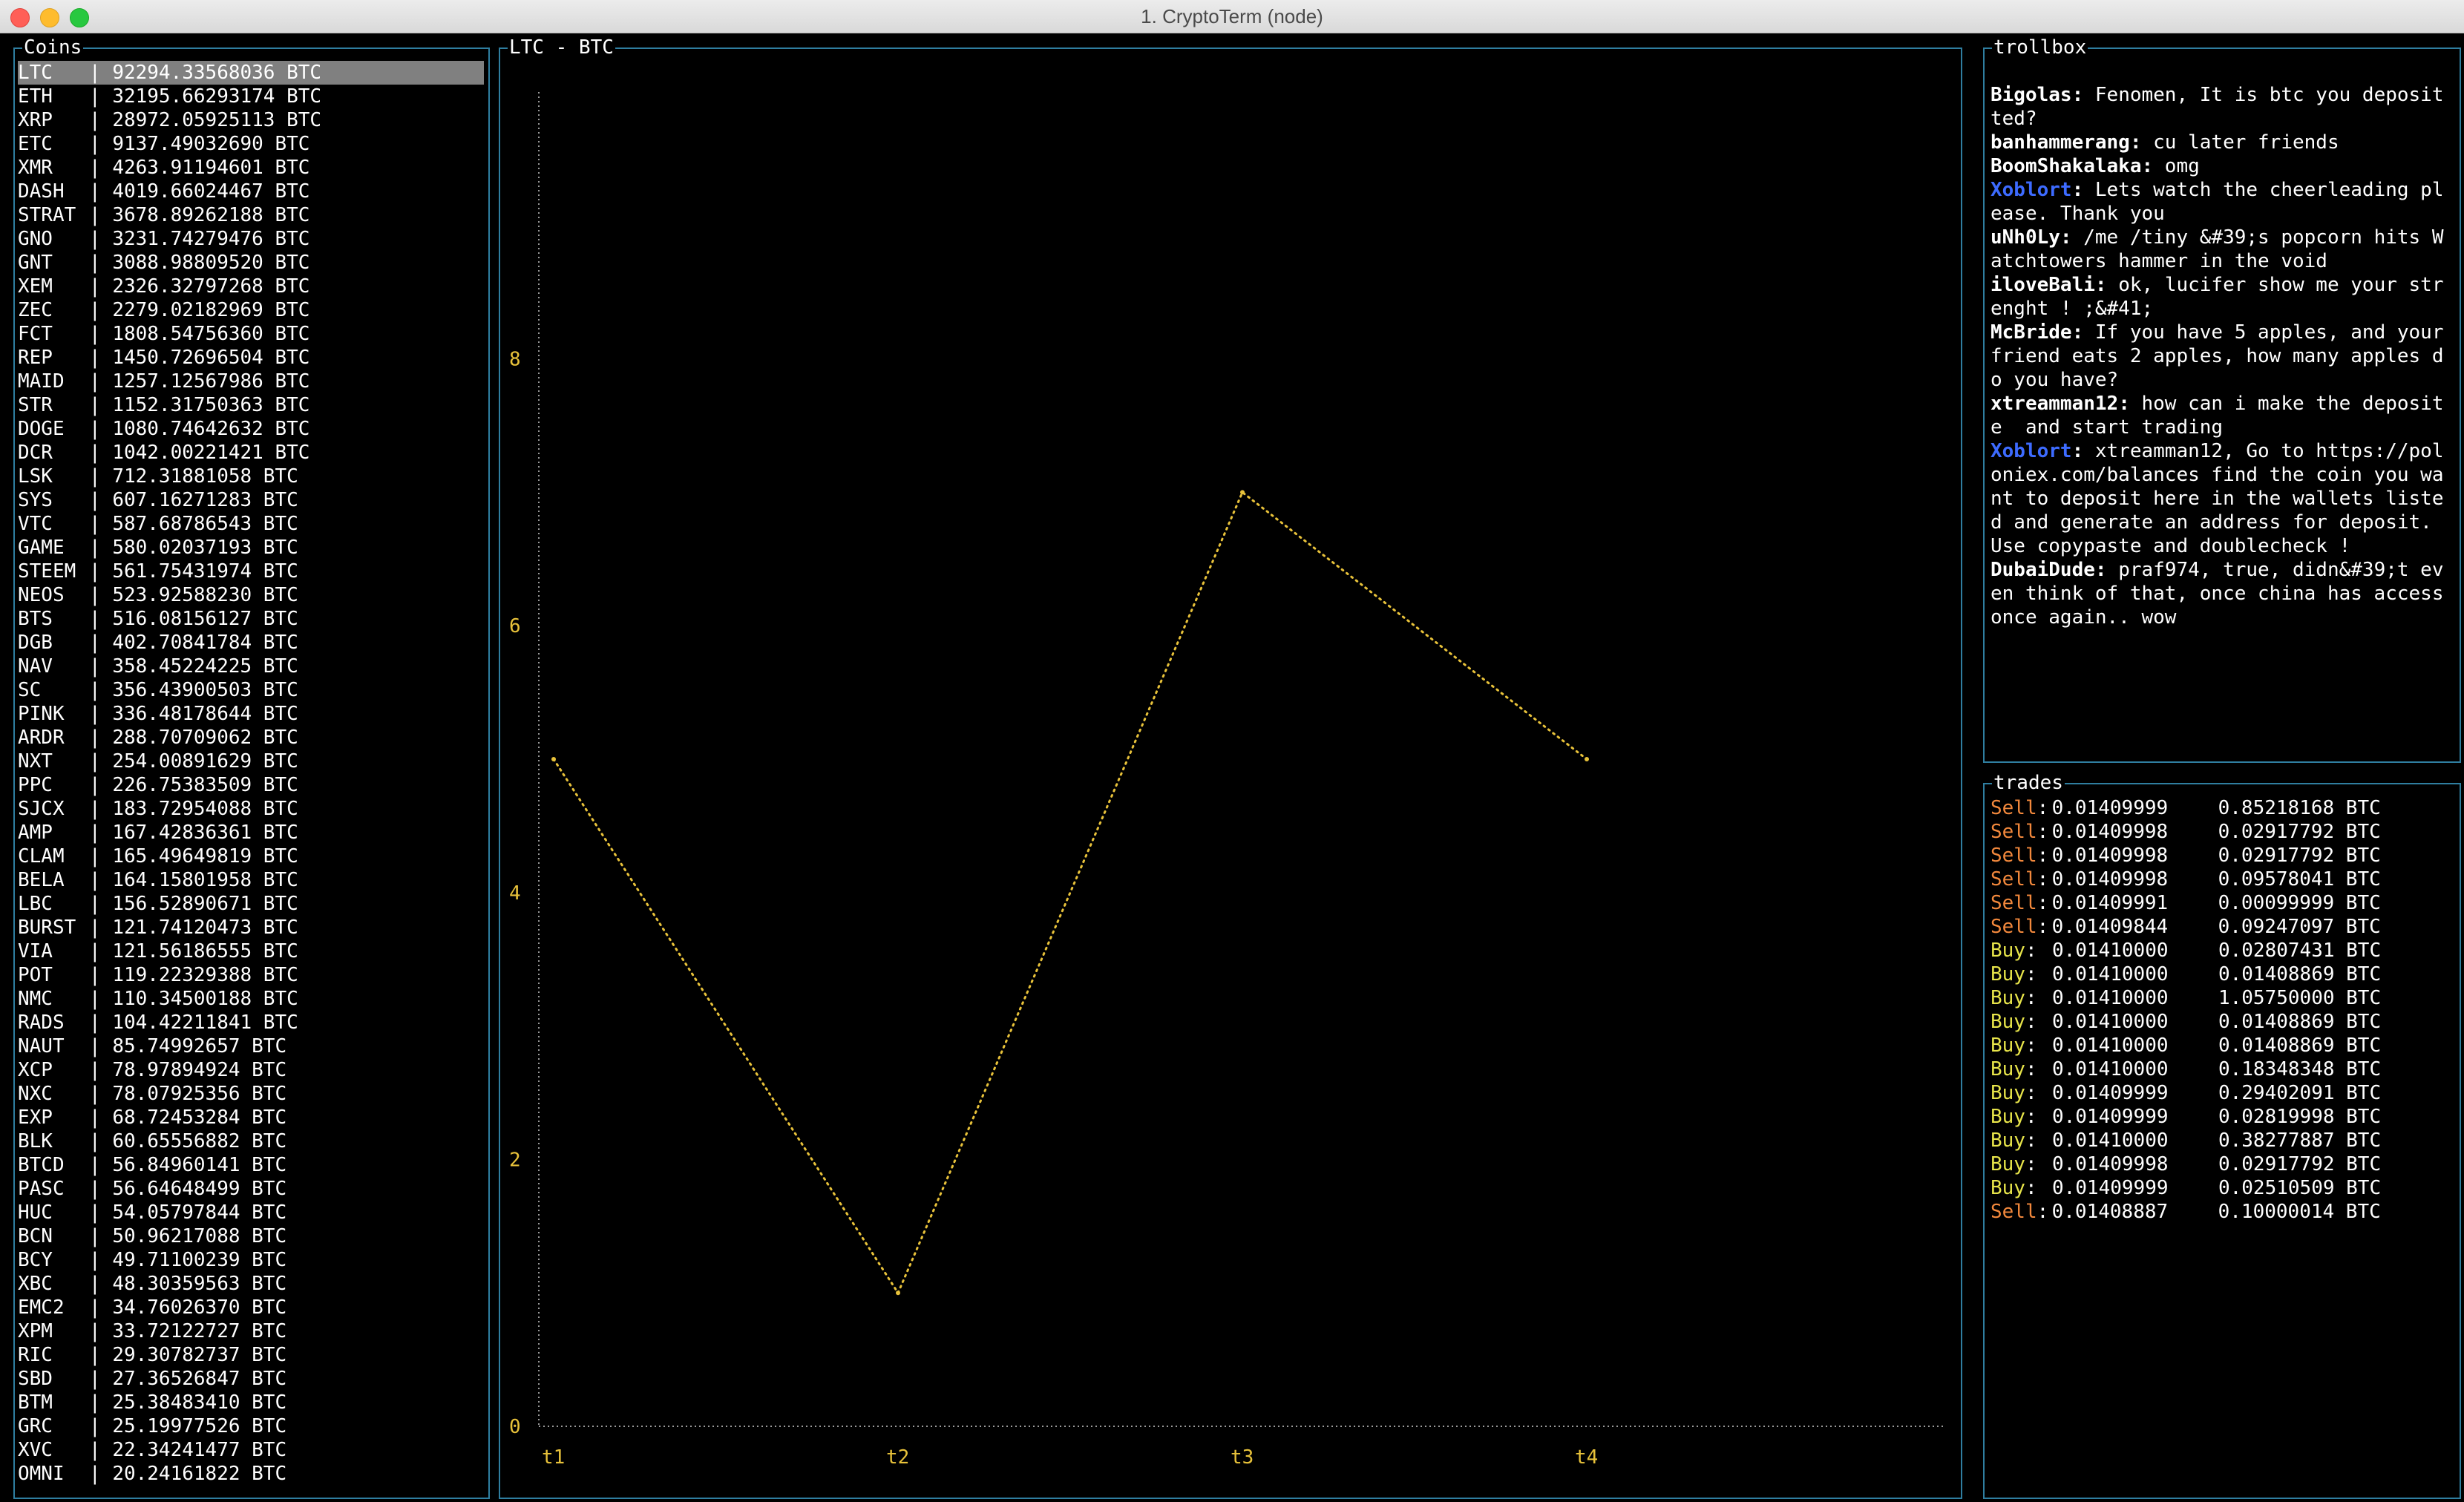  What do you see at coordinates (251, 168) in the screenshot?
I see `coin-row-xmr: XMR | 4263.91194601 BTC` at bounding box center [251, 168].